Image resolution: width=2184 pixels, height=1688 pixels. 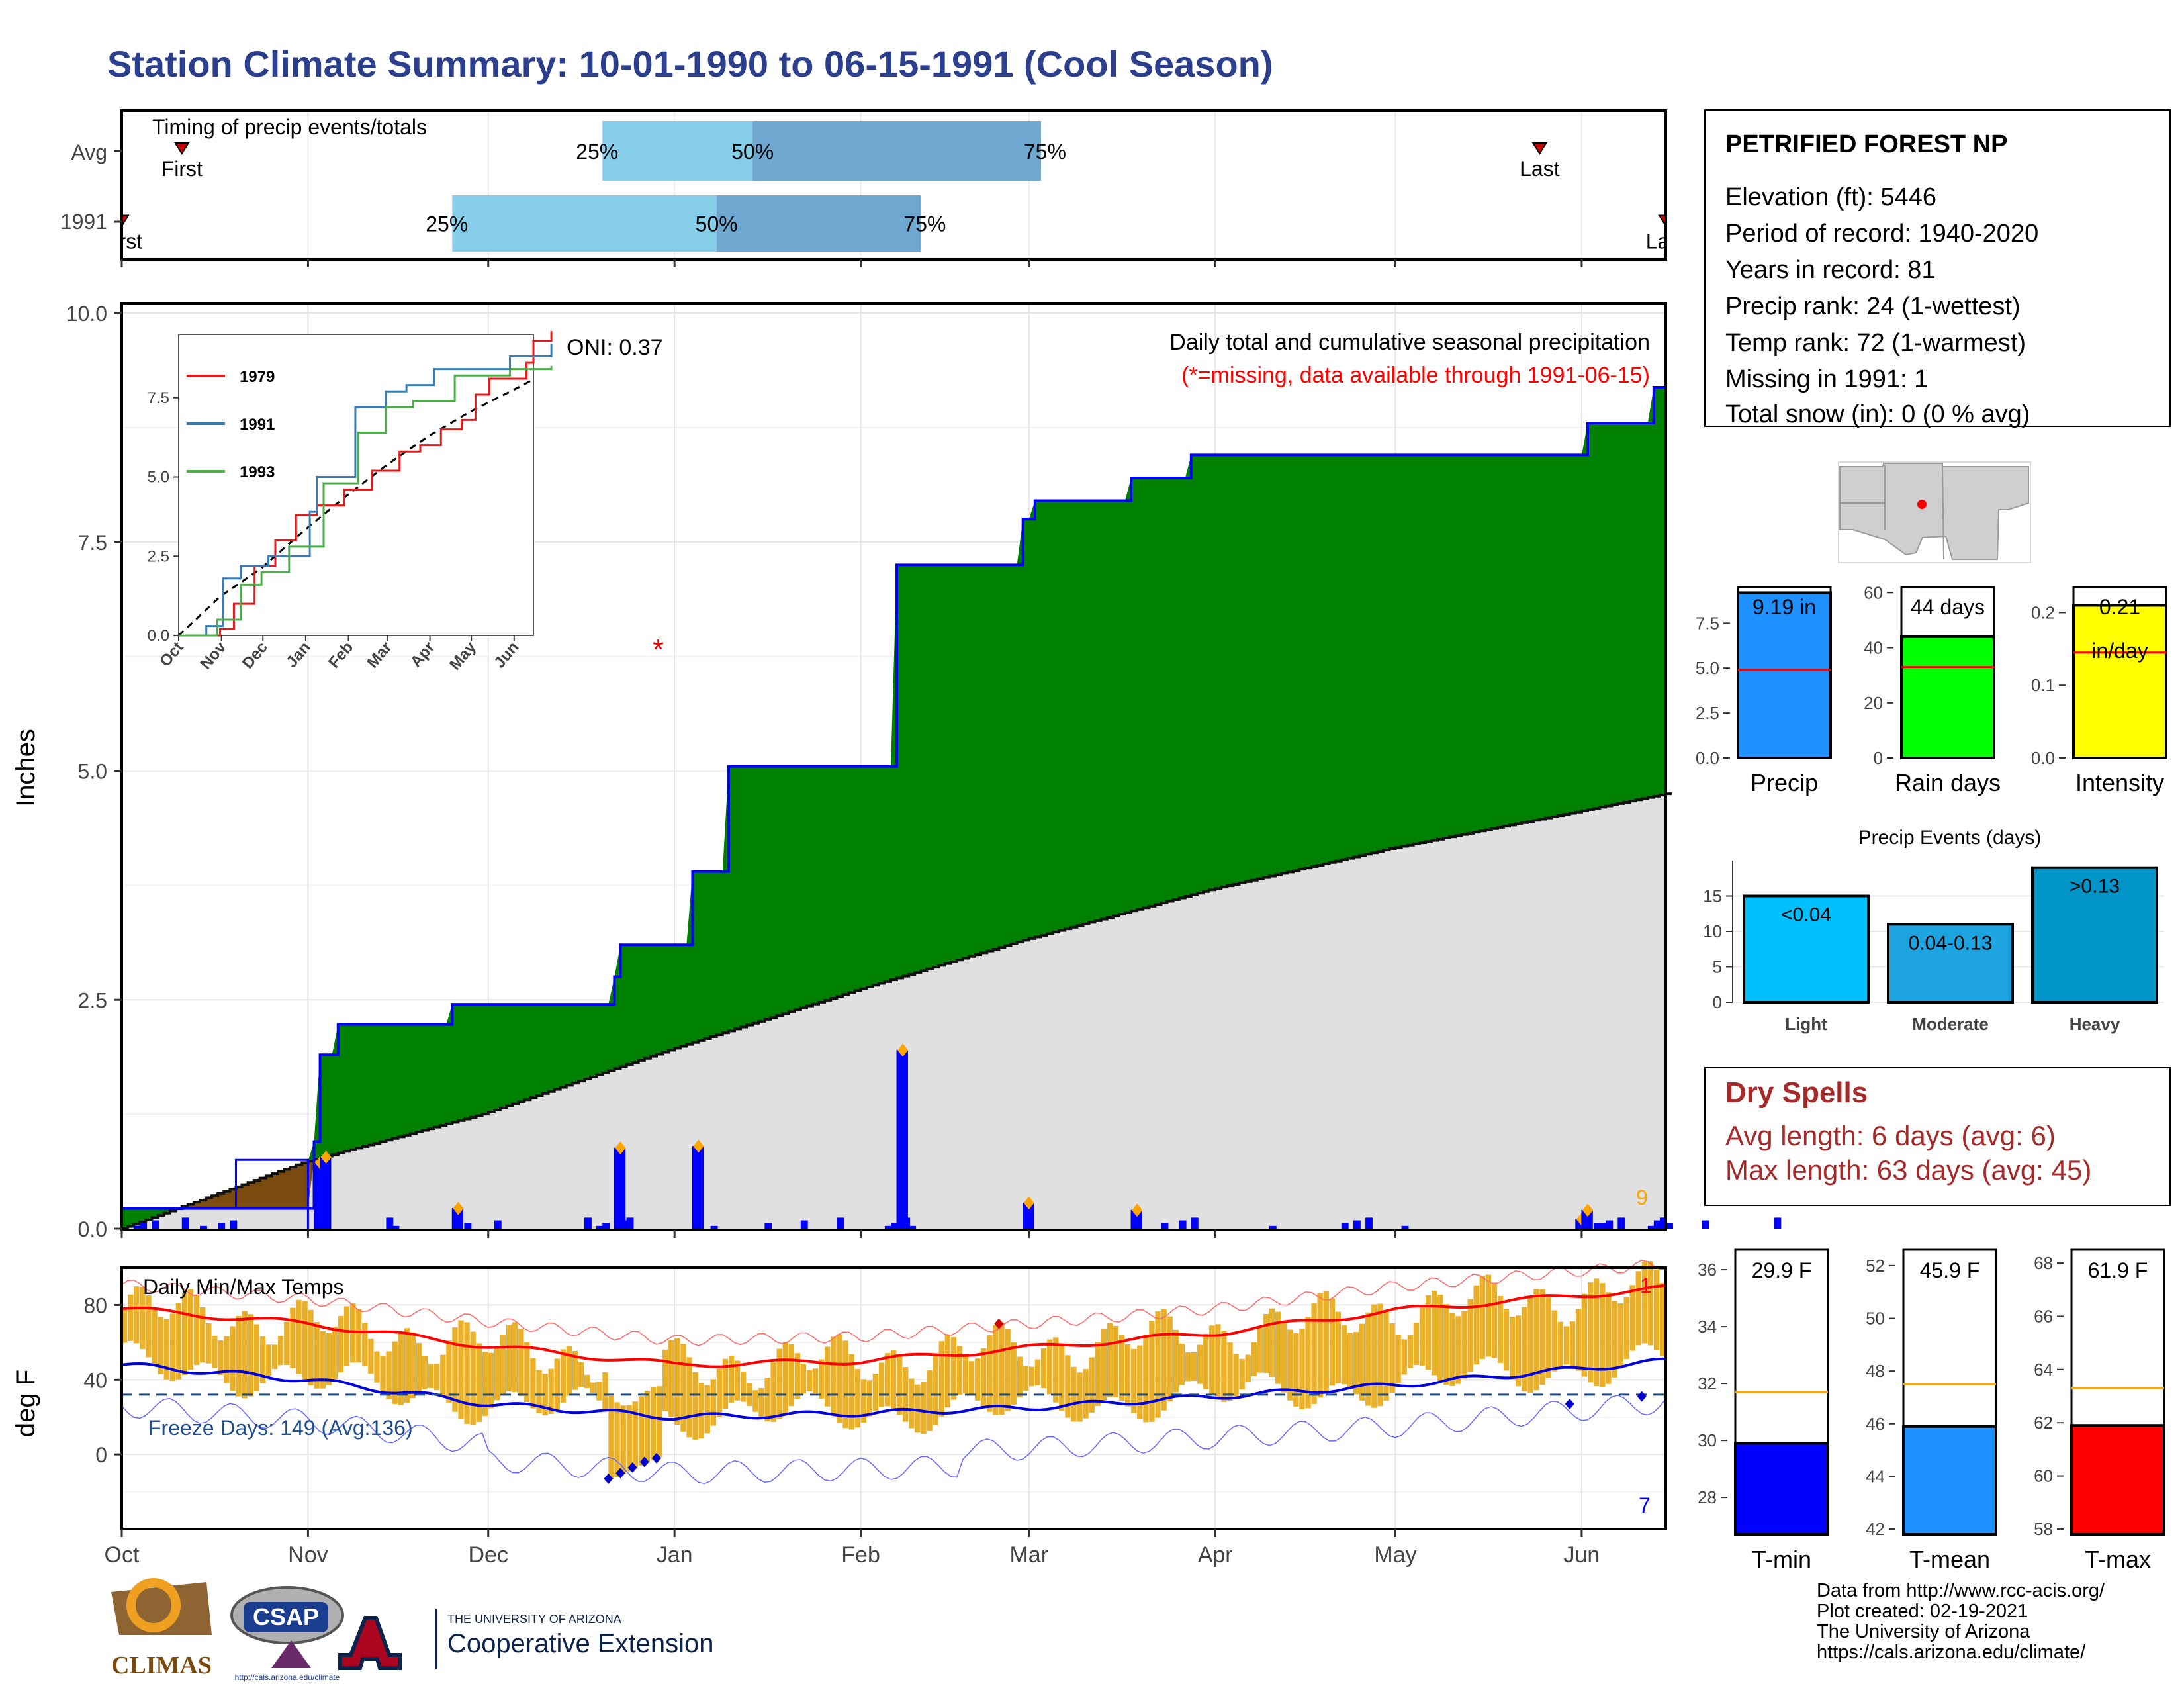 What do you see at coordinates (675, 1555) in the screenshot?
I see `temp-xtick-label: Jan` at bounding box center [675, 1555].